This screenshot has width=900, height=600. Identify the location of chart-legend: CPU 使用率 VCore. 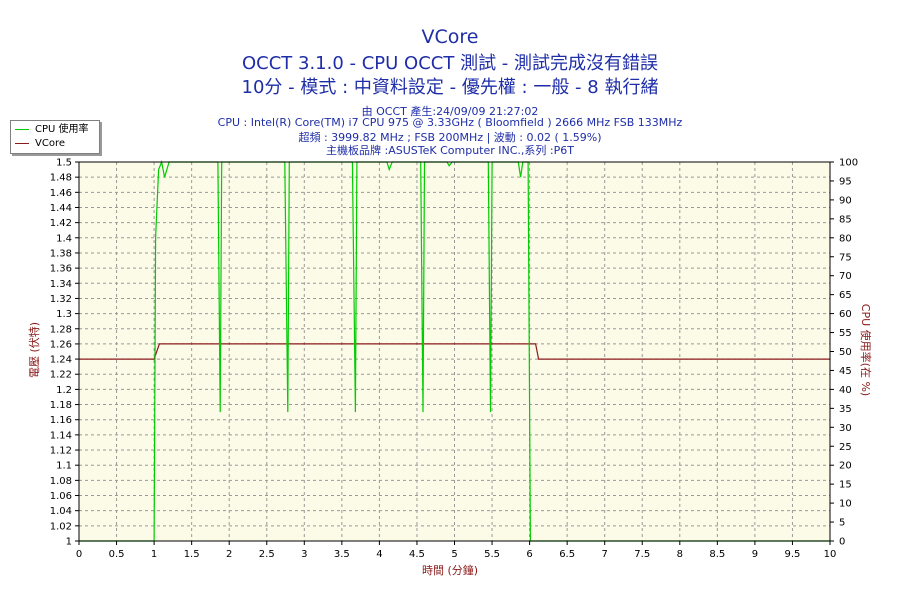
(55, 137).